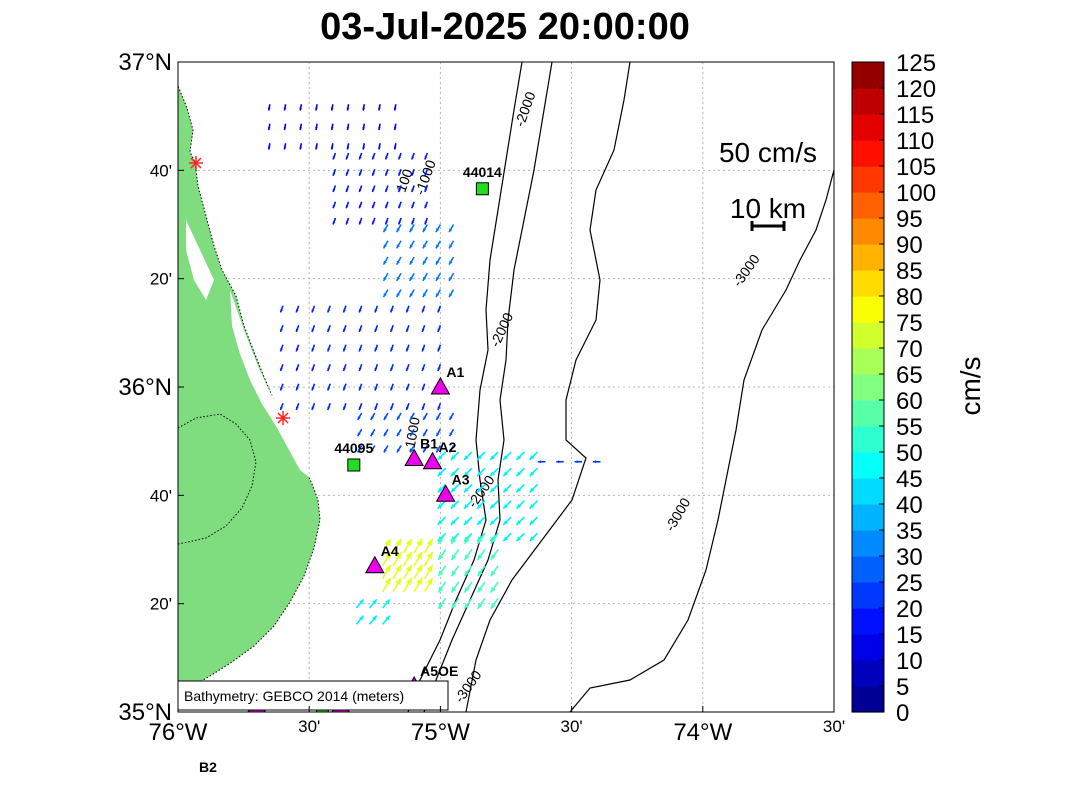 Image resolution: width=1067 pixels, height=800 pixels. I want to click on colorbar-tick-label: 80, so click(909, 297).